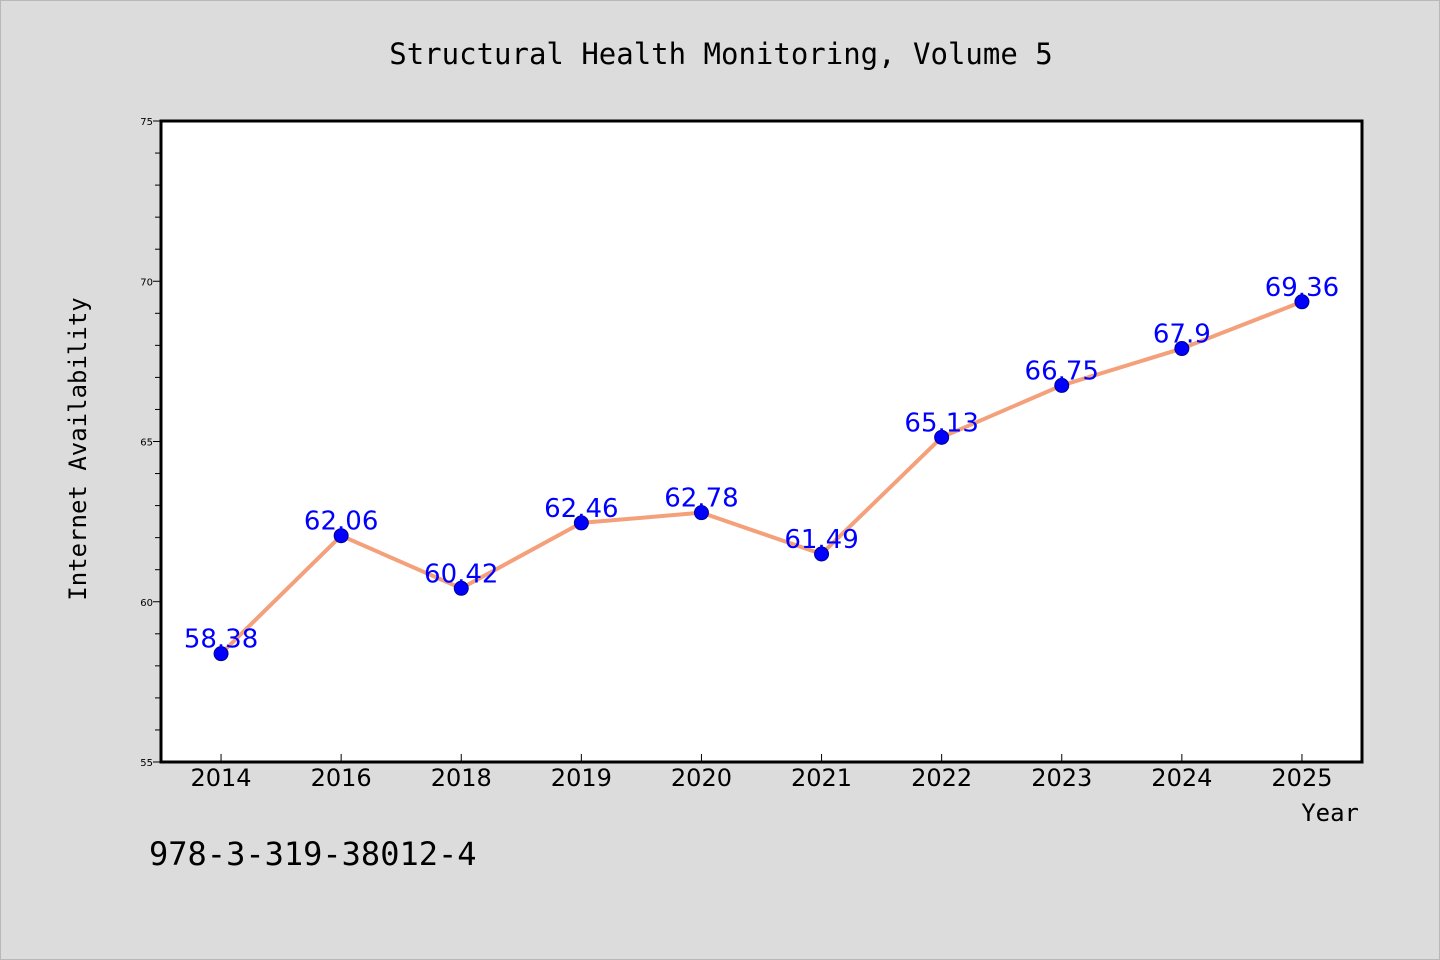  I want to click on y-axis-label: Internet Availability, so click(78, 448).